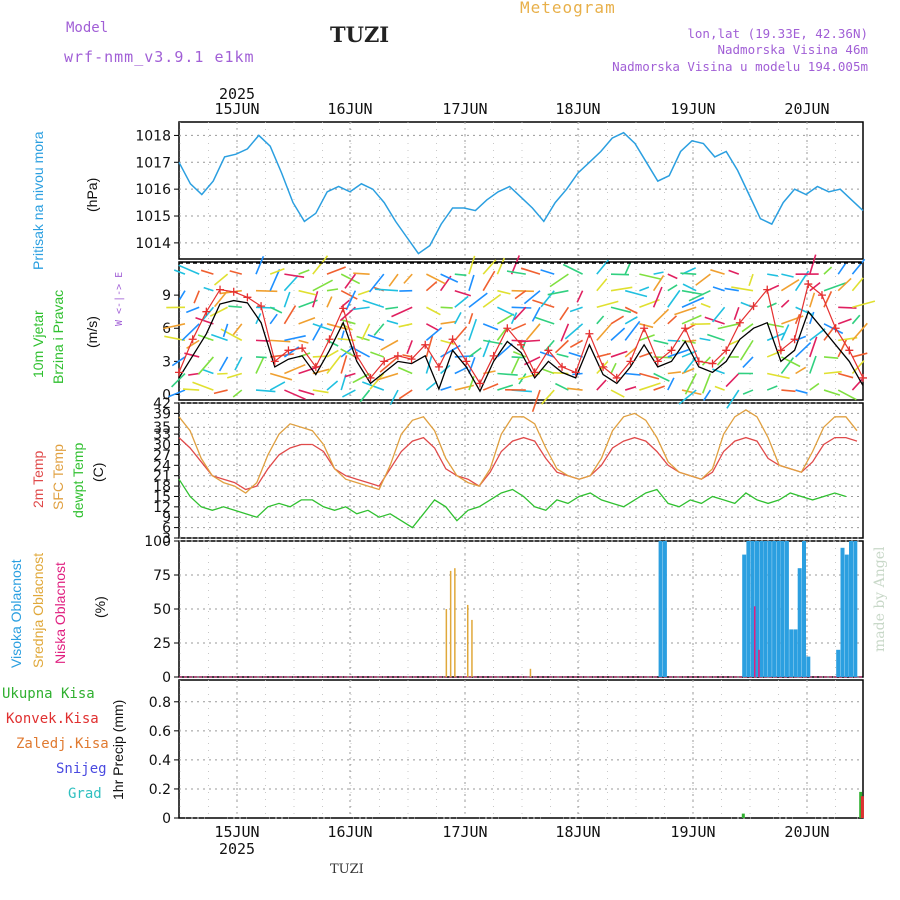 The width and height of the screenshot is (900, 900). I want to click on y-tick-label: 75, so click(162, 576).